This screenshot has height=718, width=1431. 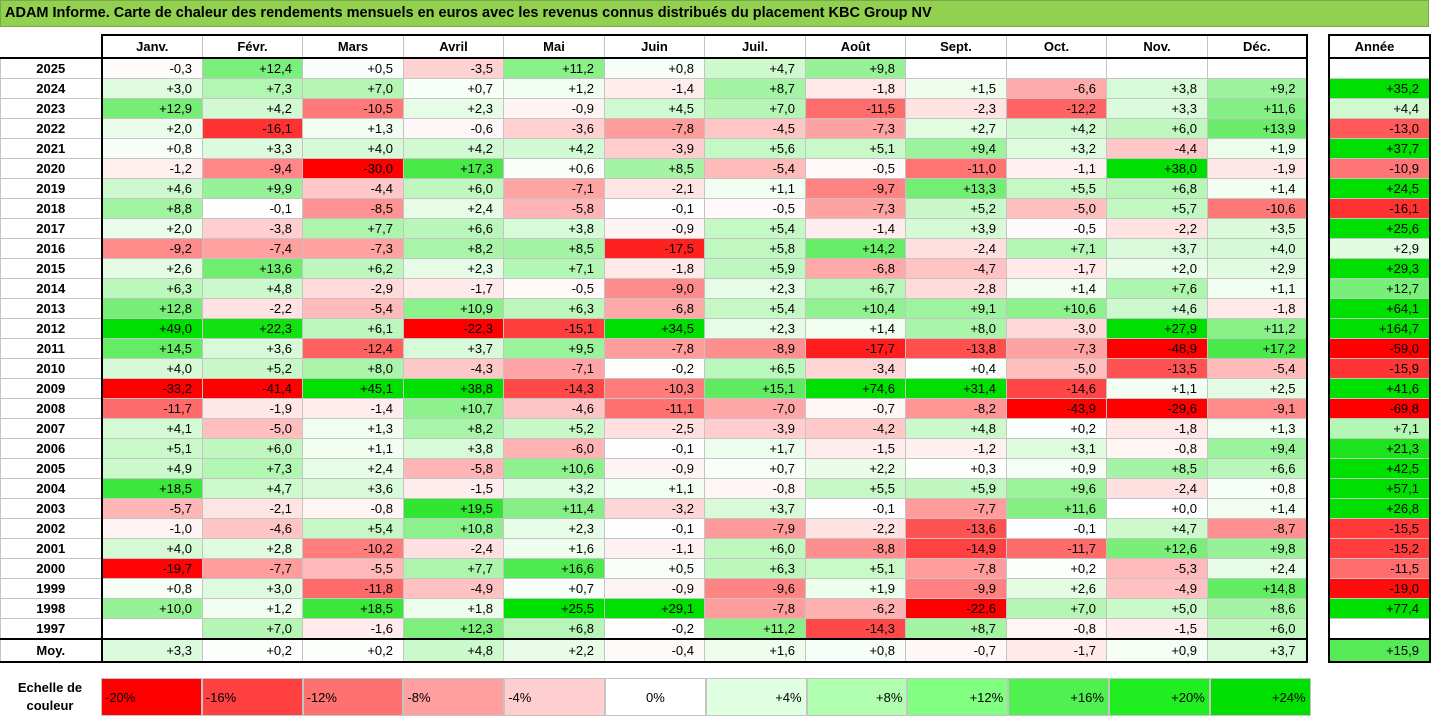 I want to click on heatmap-cell: -29,6, so click(x=1157, y=408).